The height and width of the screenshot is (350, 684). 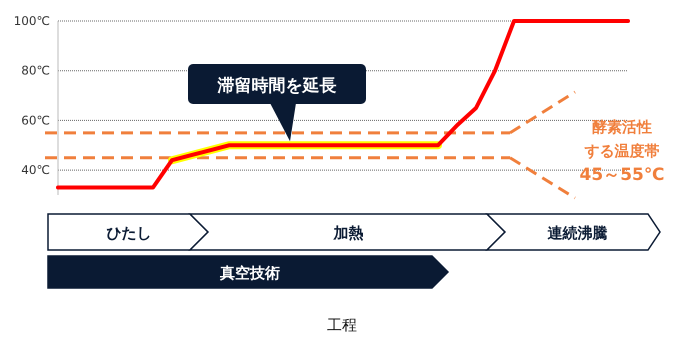 What do you see at coordinates (276, 86) in the screenshot?
I see `annotation: 滞留時間を延長` at bounding box center [276, 86].